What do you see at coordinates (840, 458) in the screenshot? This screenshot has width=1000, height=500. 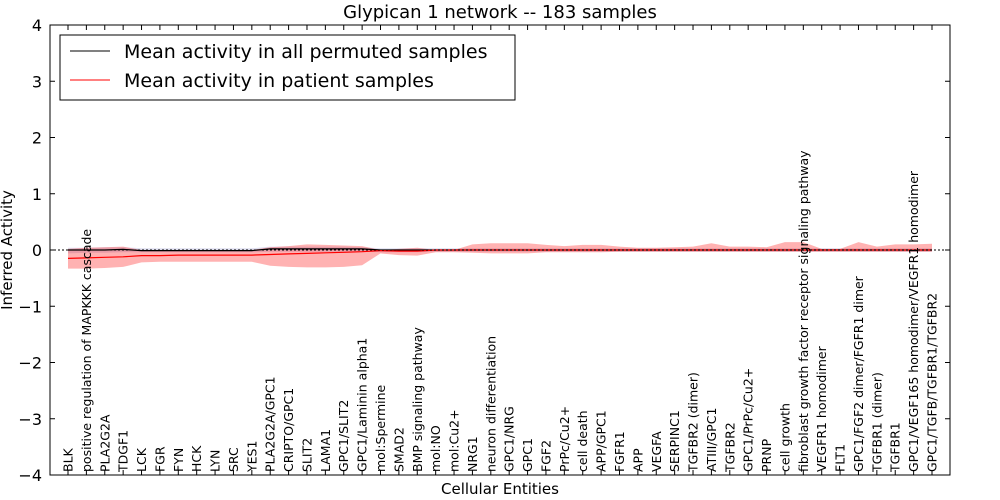 I see `x-tick-label: FLT1` at bounding box center [840, 458].